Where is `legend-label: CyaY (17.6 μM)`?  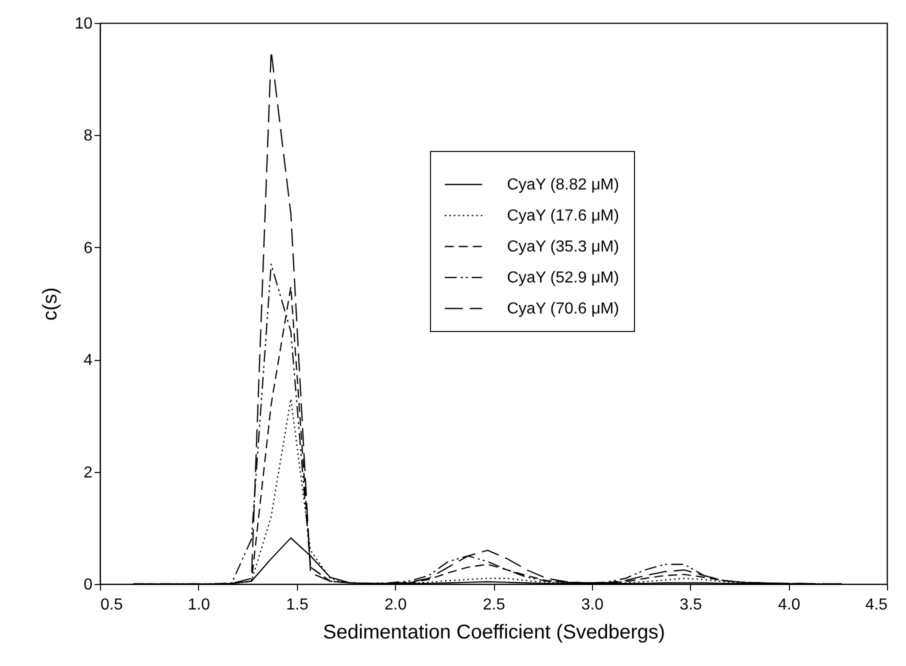 legend-label: CyaY (17.6 μM) is located at coordinates (563, 216).